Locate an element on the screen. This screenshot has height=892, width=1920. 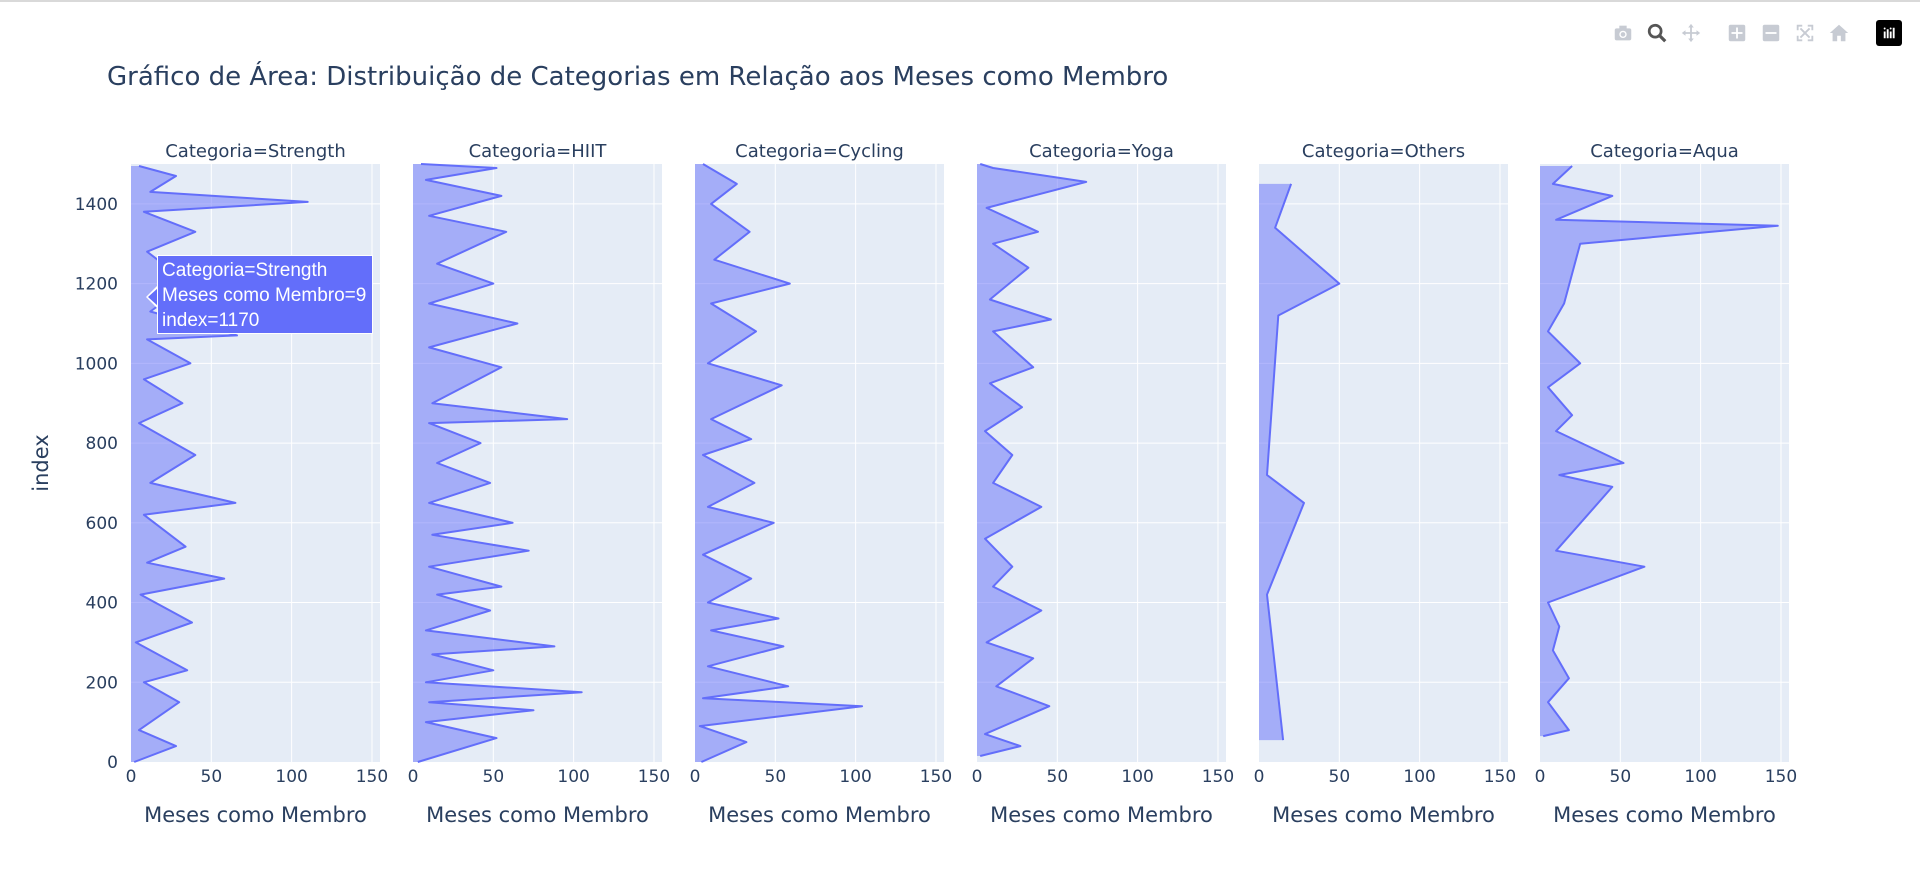
y-tick-label: 1200 is located at coordinates (96, 285).